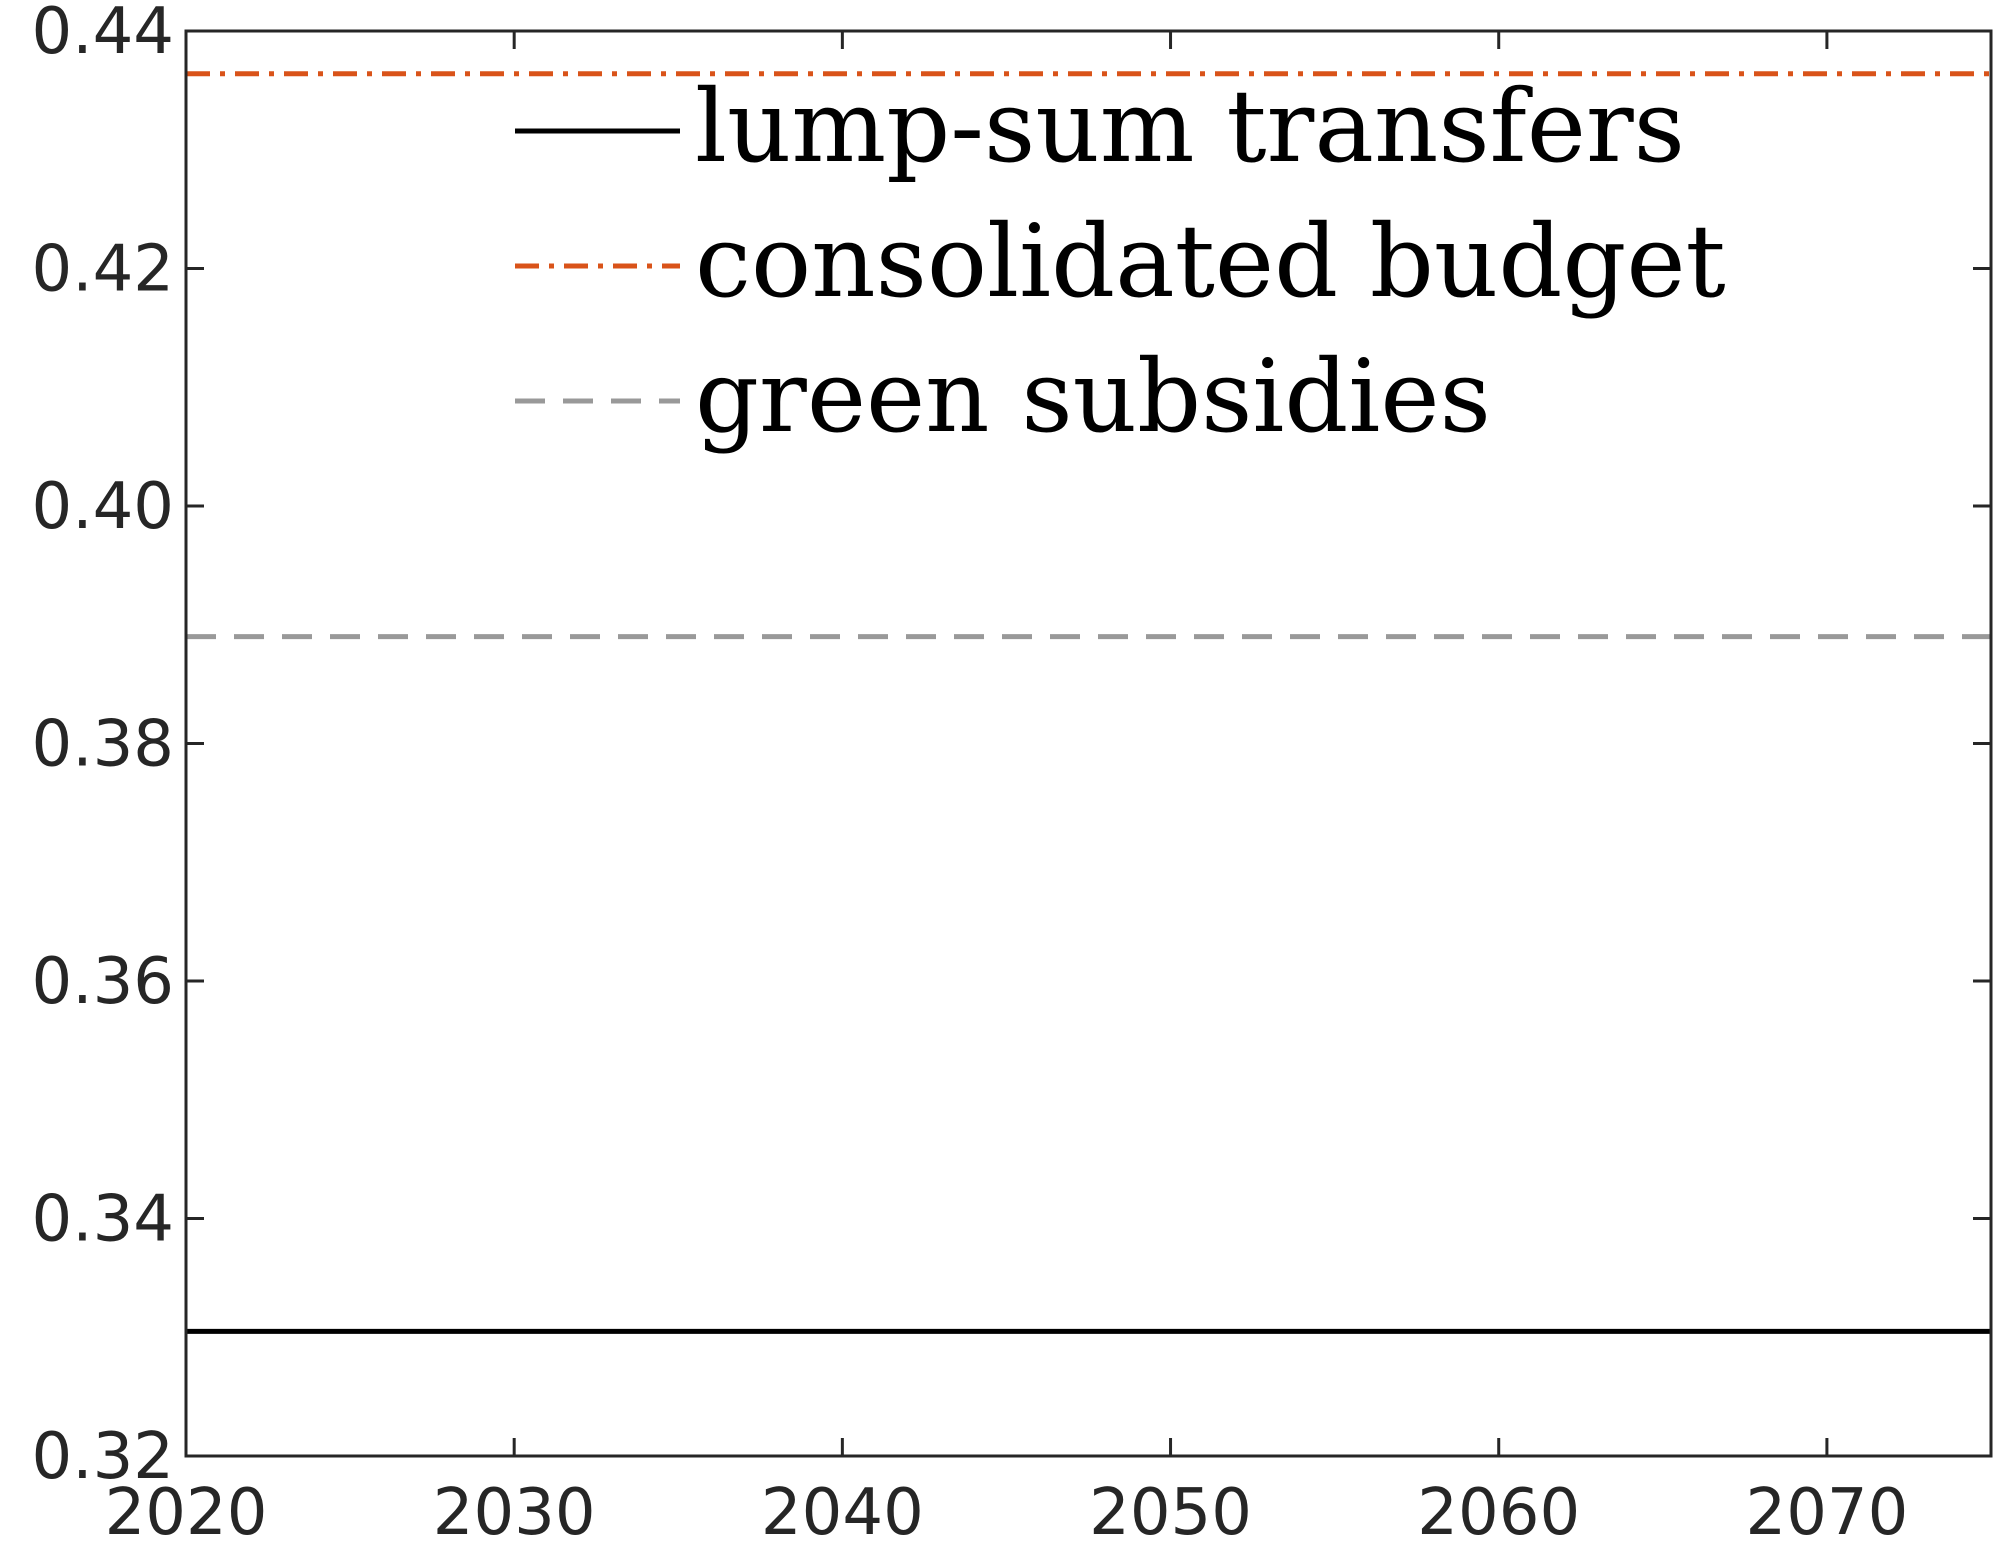  What do you see at coordinates (103, 507) in the screenshot?
I see `y-tick-label: 0.40` at bounding box center [103, 507].